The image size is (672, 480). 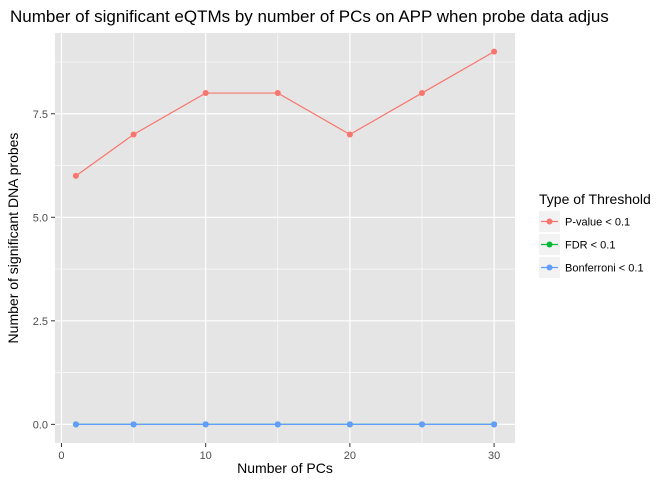 What do you see at coordinates (40, 425) in the screenshot?
I see `y-tick-label: 0.0` at bounding box center [40, 425].